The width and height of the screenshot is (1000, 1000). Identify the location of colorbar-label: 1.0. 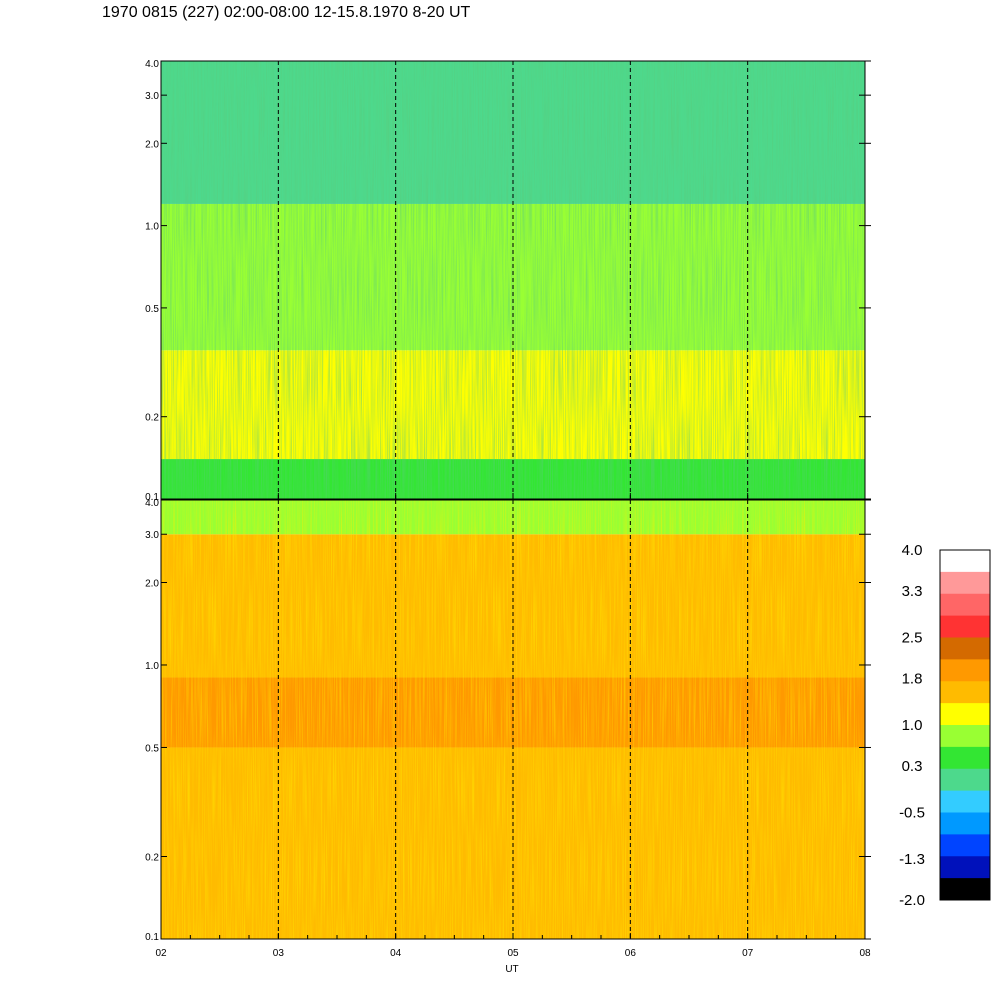
(912, 725).